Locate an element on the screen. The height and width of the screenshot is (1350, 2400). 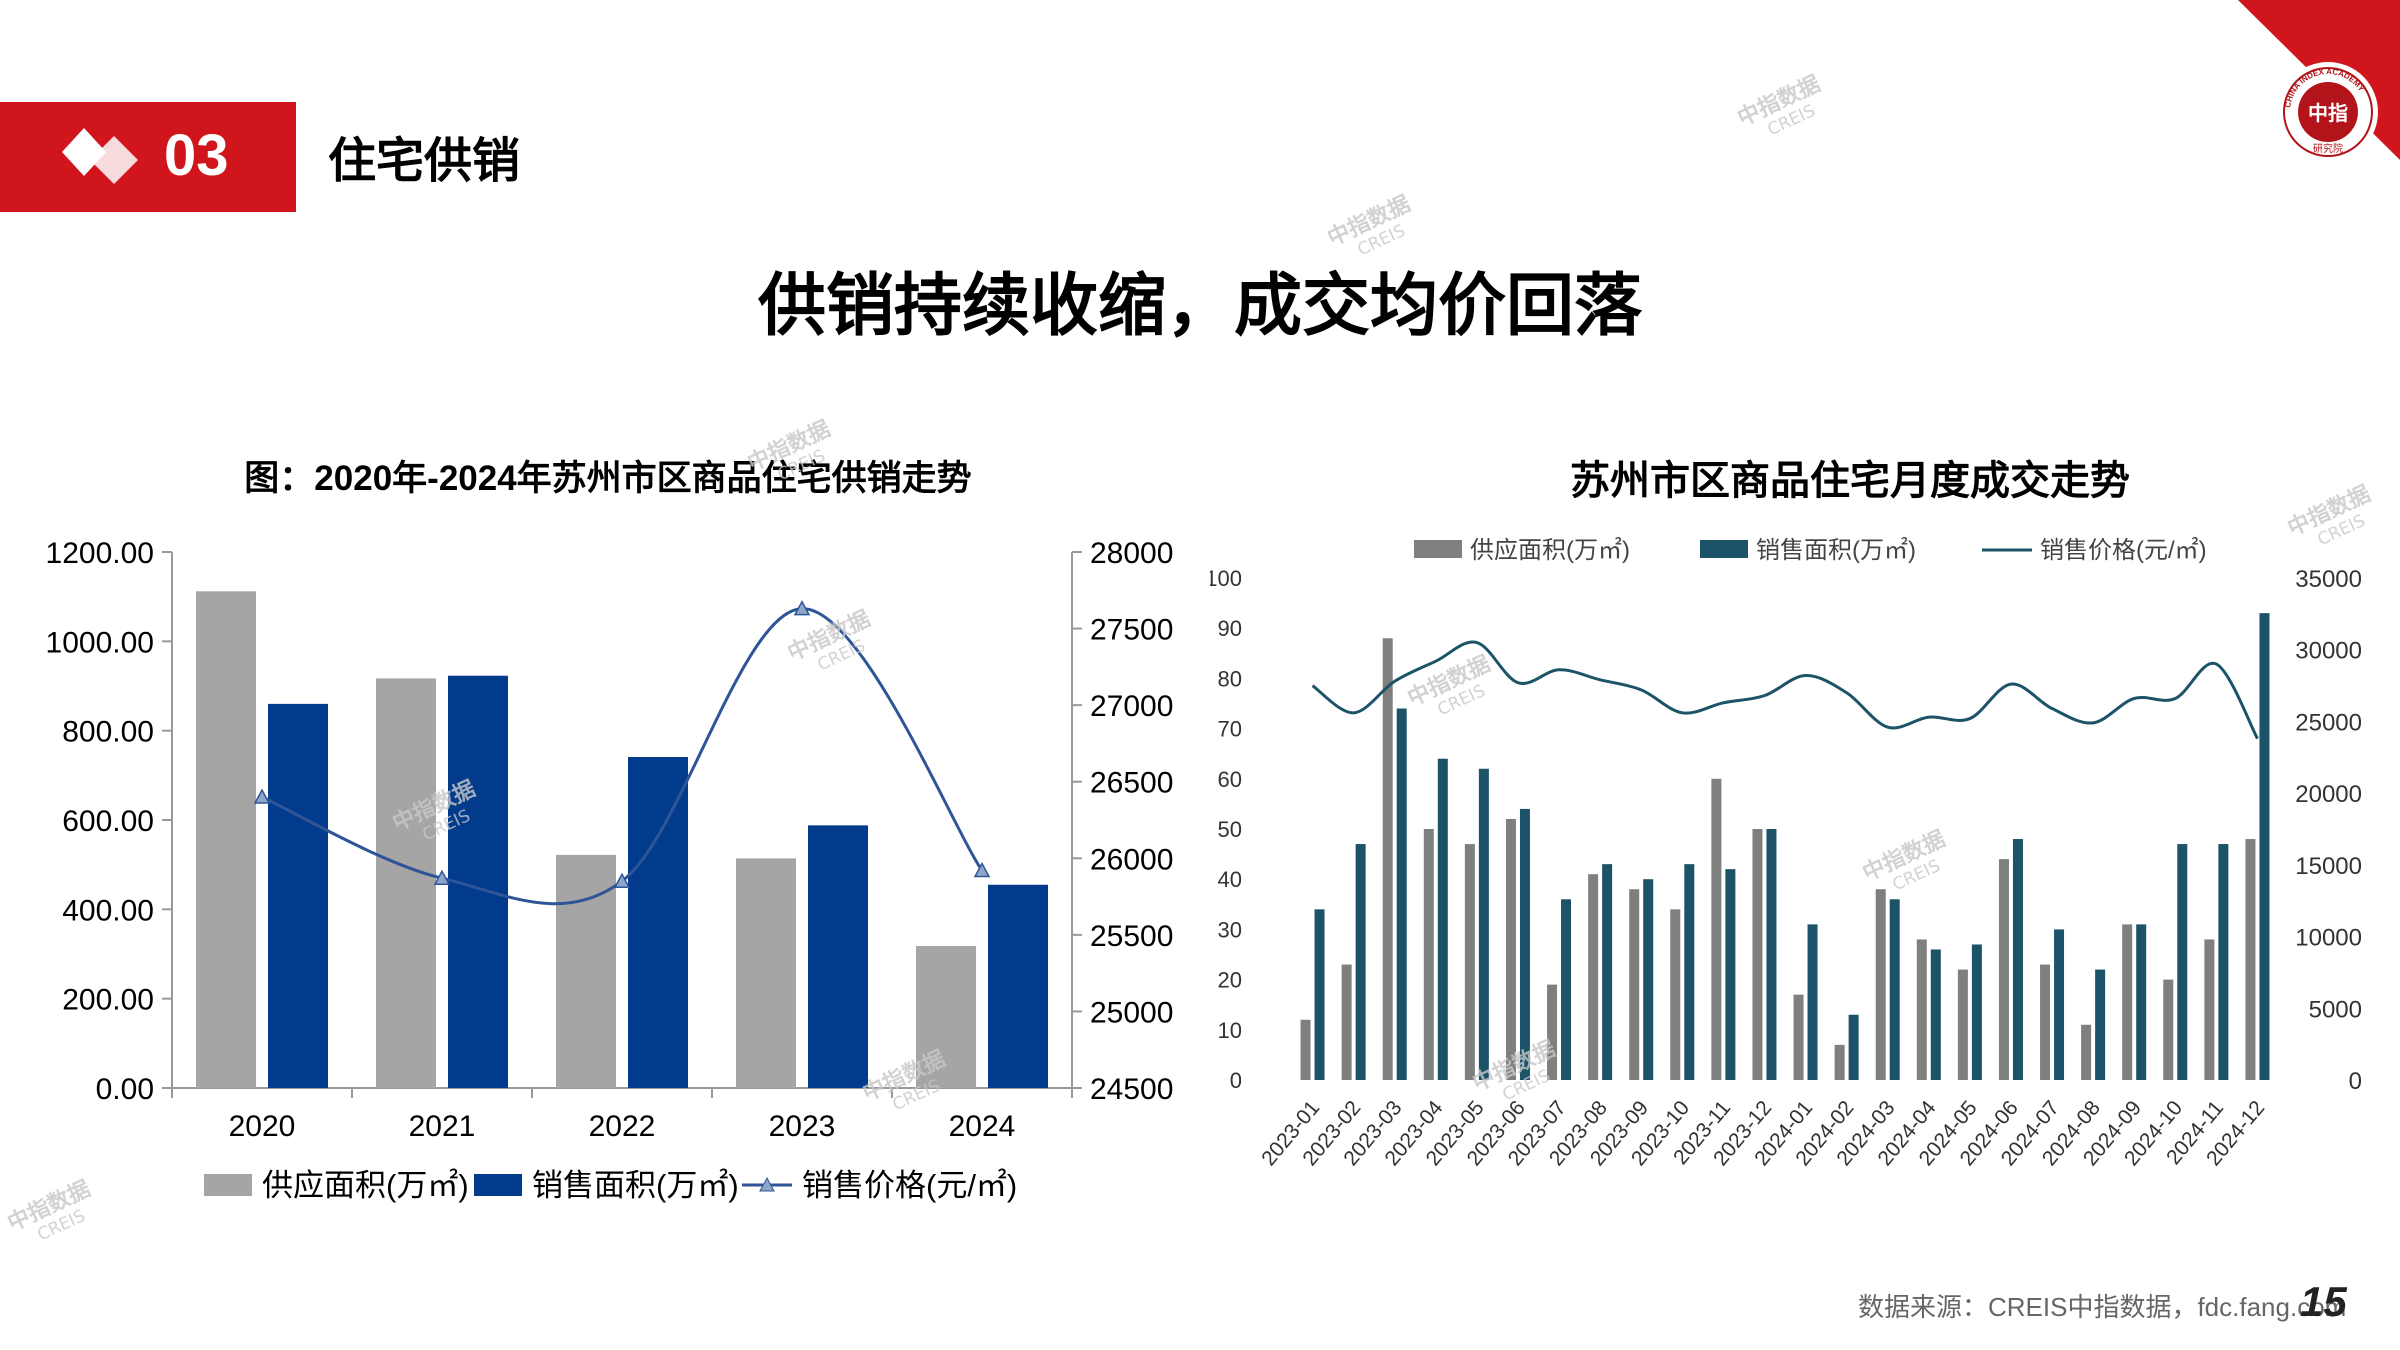
chart-title: 图：2020年-2024年苏州市区商品住宅供销走势 is located at coordinates (607, 478).